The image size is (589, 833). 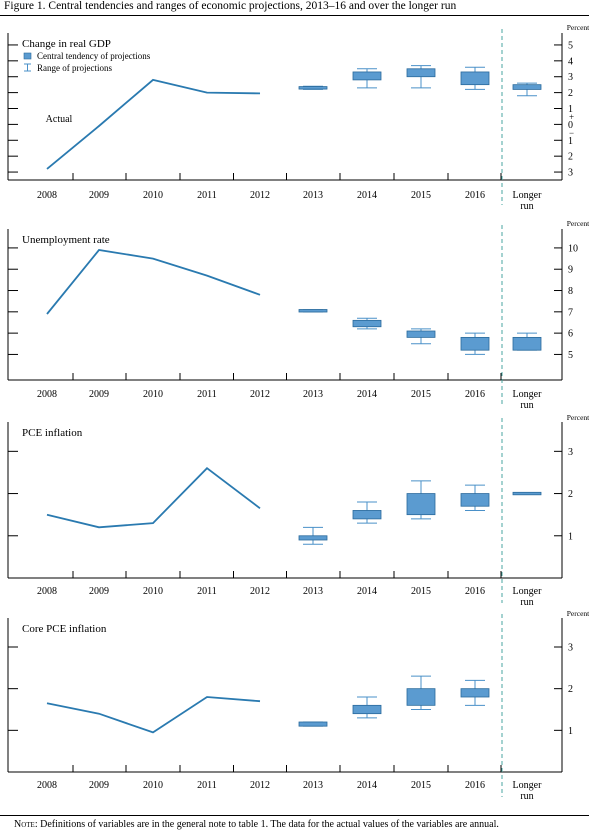 I want to click on y-tick-label: 10, so click(x=573, y=248).